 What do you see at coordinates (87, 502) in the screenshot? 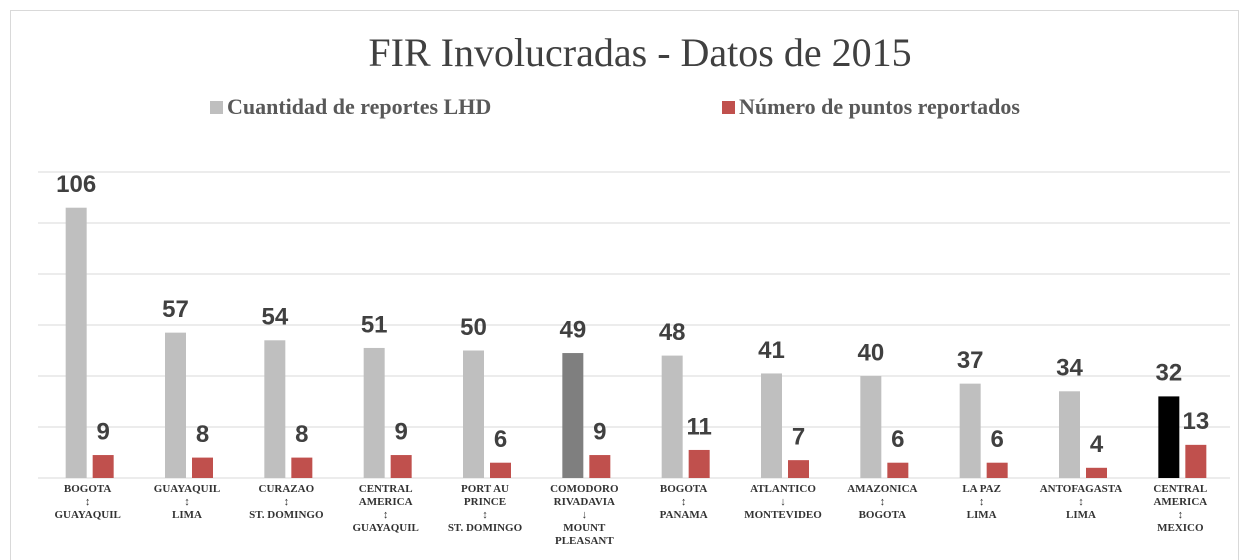
I see `x-tick-label: BOGOTA ↕ GUAYAQUIL` at bounding box center [87, 502].